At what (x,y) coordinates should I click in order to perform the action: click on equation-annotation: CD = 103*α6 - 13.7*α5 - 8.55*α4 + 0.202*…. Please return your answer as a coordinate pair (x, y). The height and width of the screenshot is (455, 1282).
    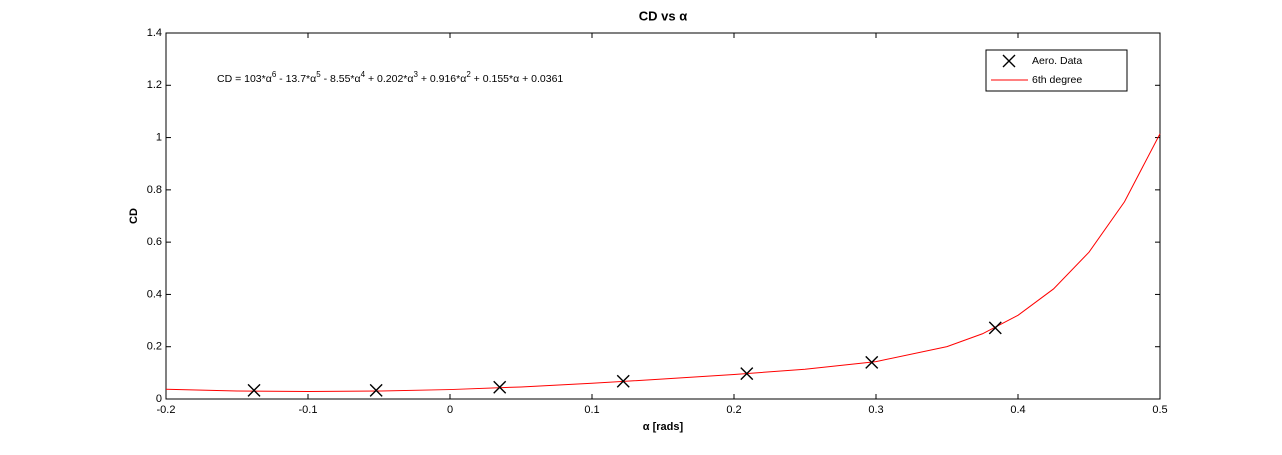
    Looking at the image, I should click on (390, 77).